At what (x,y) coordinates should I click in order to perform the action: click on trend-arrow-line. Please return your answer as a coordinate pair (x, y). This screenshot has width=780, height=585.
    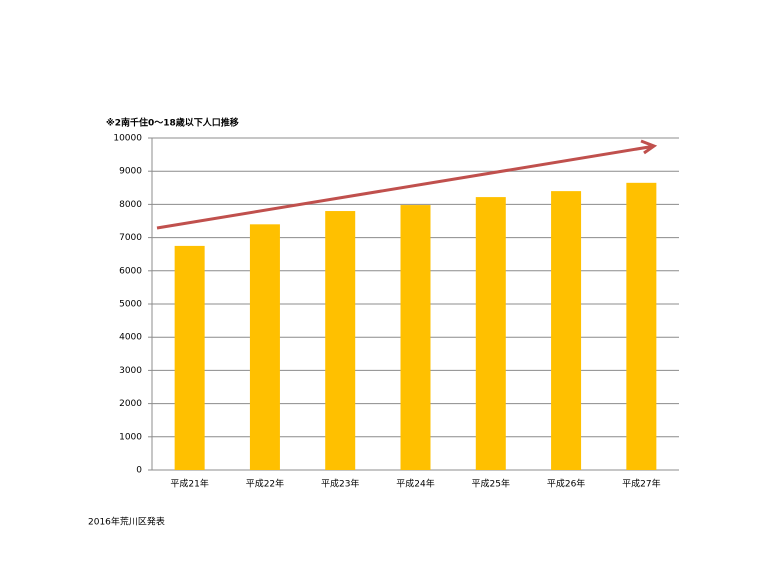
    Looking at the image, I should click on (404, 187).